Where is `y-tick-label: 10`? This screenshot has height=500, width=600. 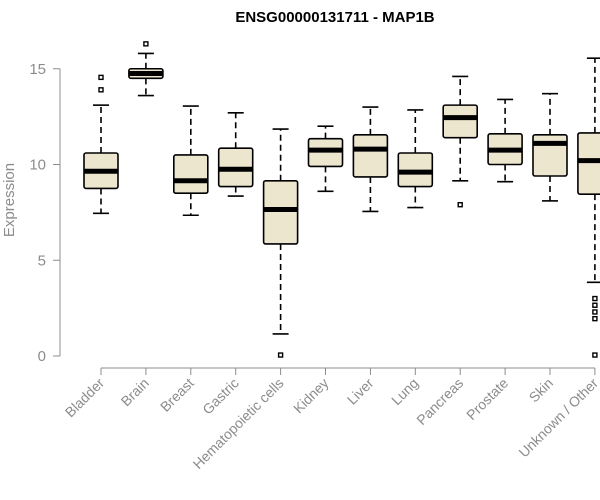 y-tick-label: 10 is located at coordinates (37, 165).